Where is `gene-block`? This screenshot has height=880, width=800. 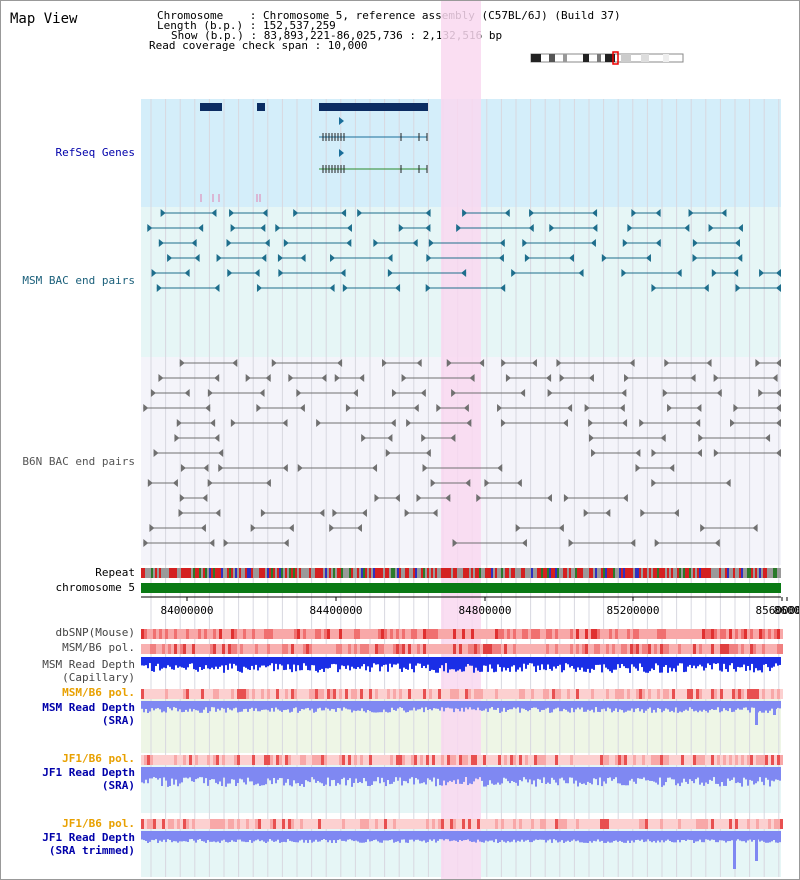
gene-block is located at coordinates (373, 107).